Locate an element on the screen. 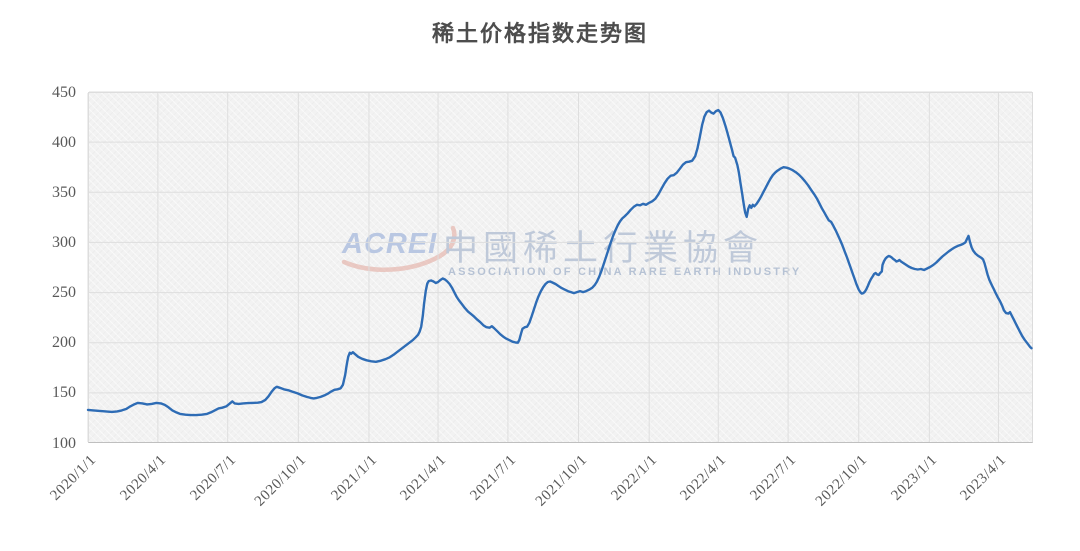 The height and width of the screenshot is (551, 1080). y-tick-label: 450 is located at coordinates (64, 92).